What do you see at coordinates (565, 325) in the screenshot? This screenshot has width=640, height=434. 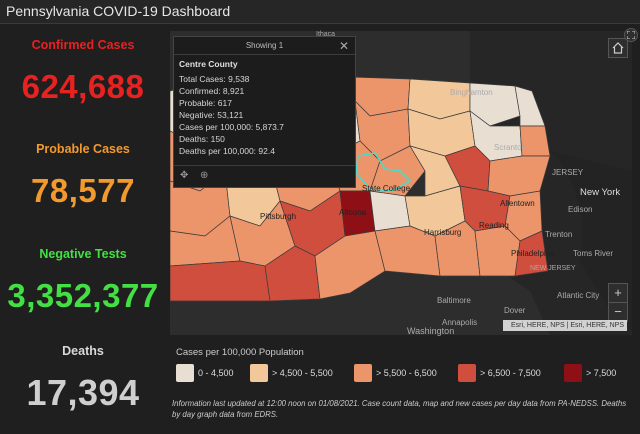 I see `map-attribution: Esri, HERE, NPS | Esri, HERE, NPS` at bounding box center [565, 325].